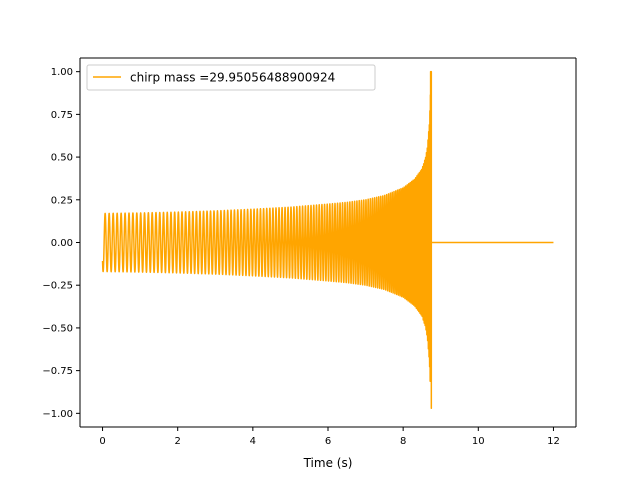 The height and width of the screenshot is (480, 640). Describe the element at coordinates (57, 328) in the screenshot. I see `y-tick-label: −0.50` at that location.